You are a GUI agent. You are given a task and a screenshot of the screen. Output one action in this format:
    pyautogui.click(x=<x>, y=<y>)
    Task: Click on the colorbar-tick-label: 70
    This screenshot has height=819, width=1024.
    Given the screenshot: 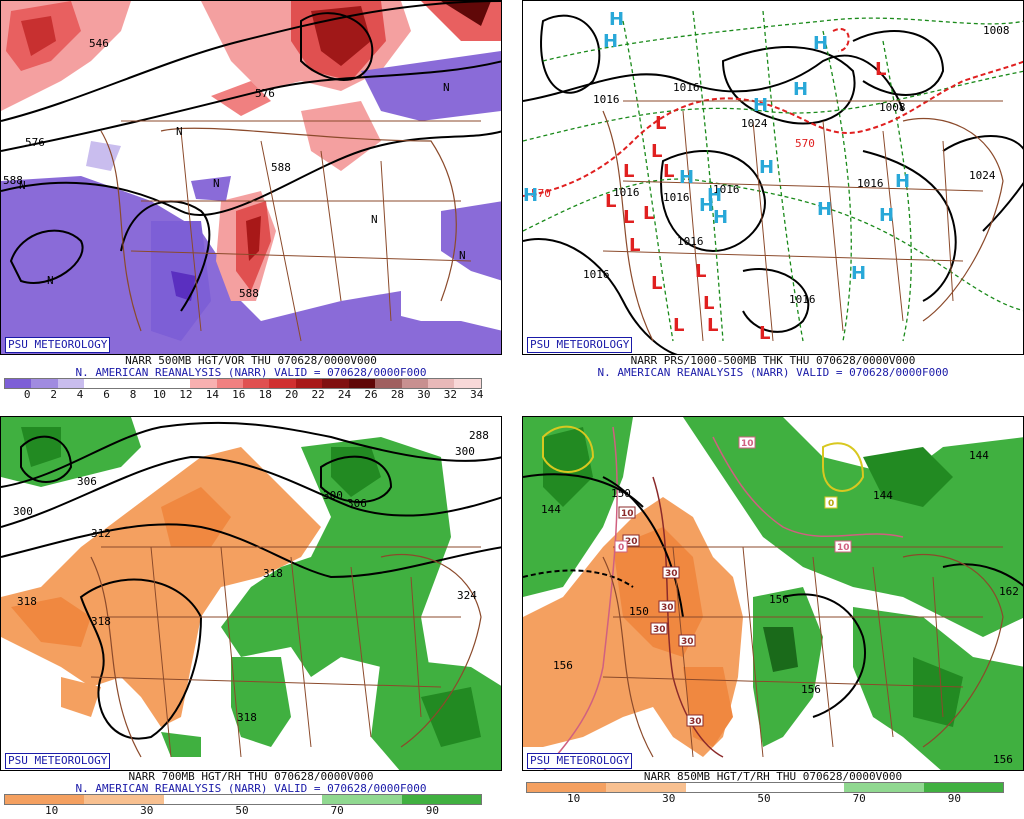 What is the action you would take?
    pyautogui.click(x=337, y=810)
    